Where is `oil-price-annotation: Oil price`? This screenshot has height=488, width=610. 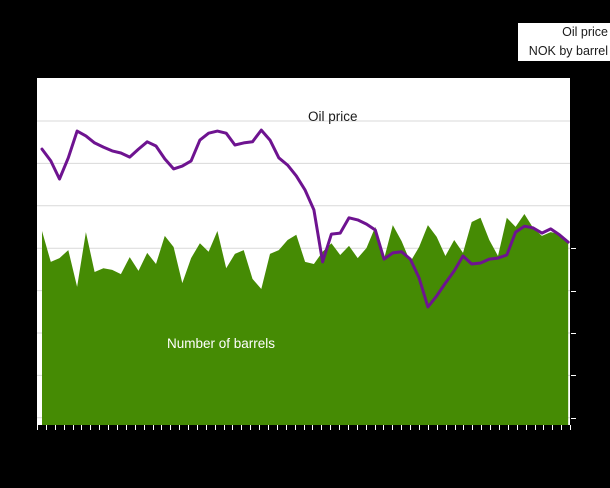 oil-price-annotation: Oil price is located at coordinates (333, 116).